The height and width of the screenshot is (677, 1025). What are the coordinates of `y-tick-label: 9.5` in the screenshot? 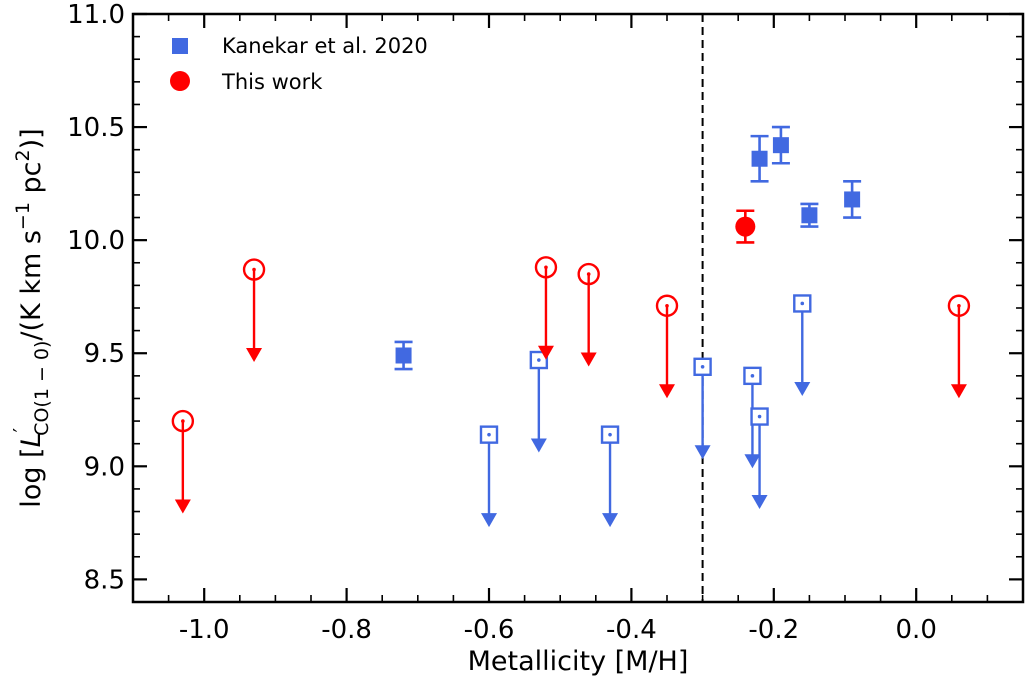 It's located at (104, 354).